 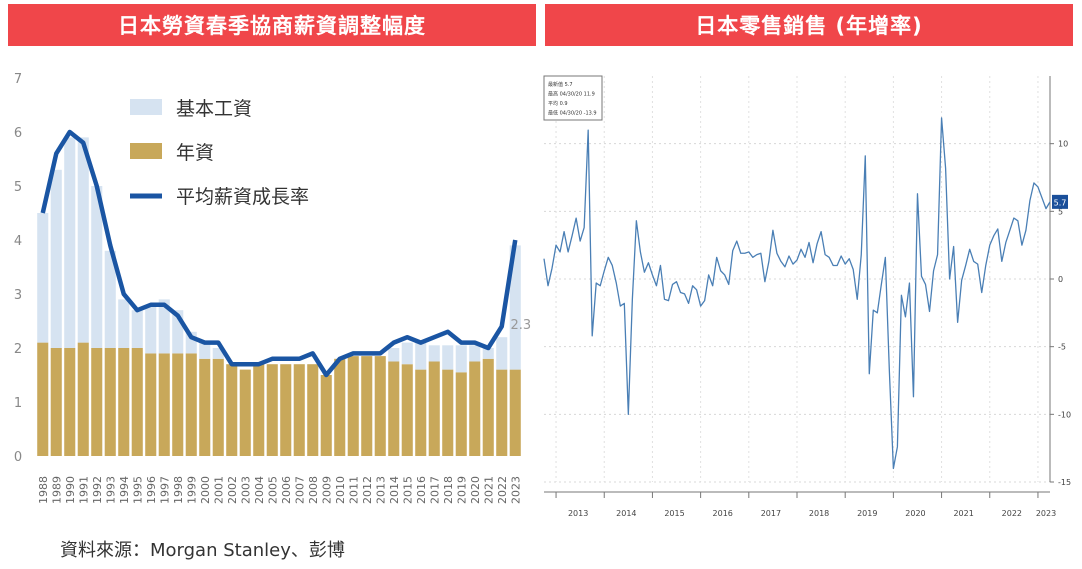 What do you see at coordinates (286, 490) in the screenshot?
I see `x-tick-label: 2006` at bounding box center [286, 490].